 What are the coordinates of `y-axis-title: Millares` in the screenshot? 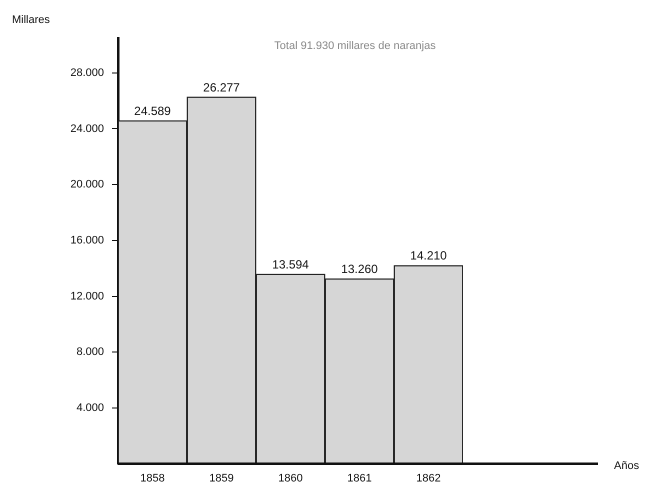 It's located at (31, 20).